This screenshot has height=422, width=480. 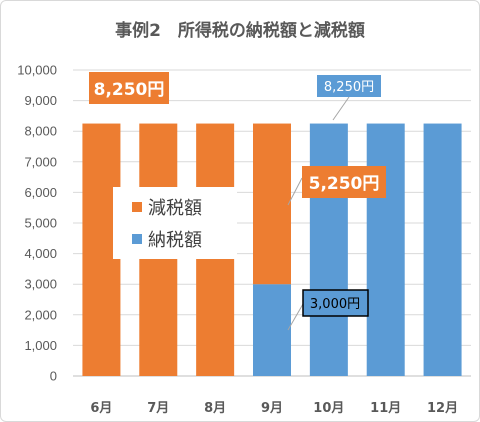 I want to click on legend-label: 減税額, so click(x=175, y=208).